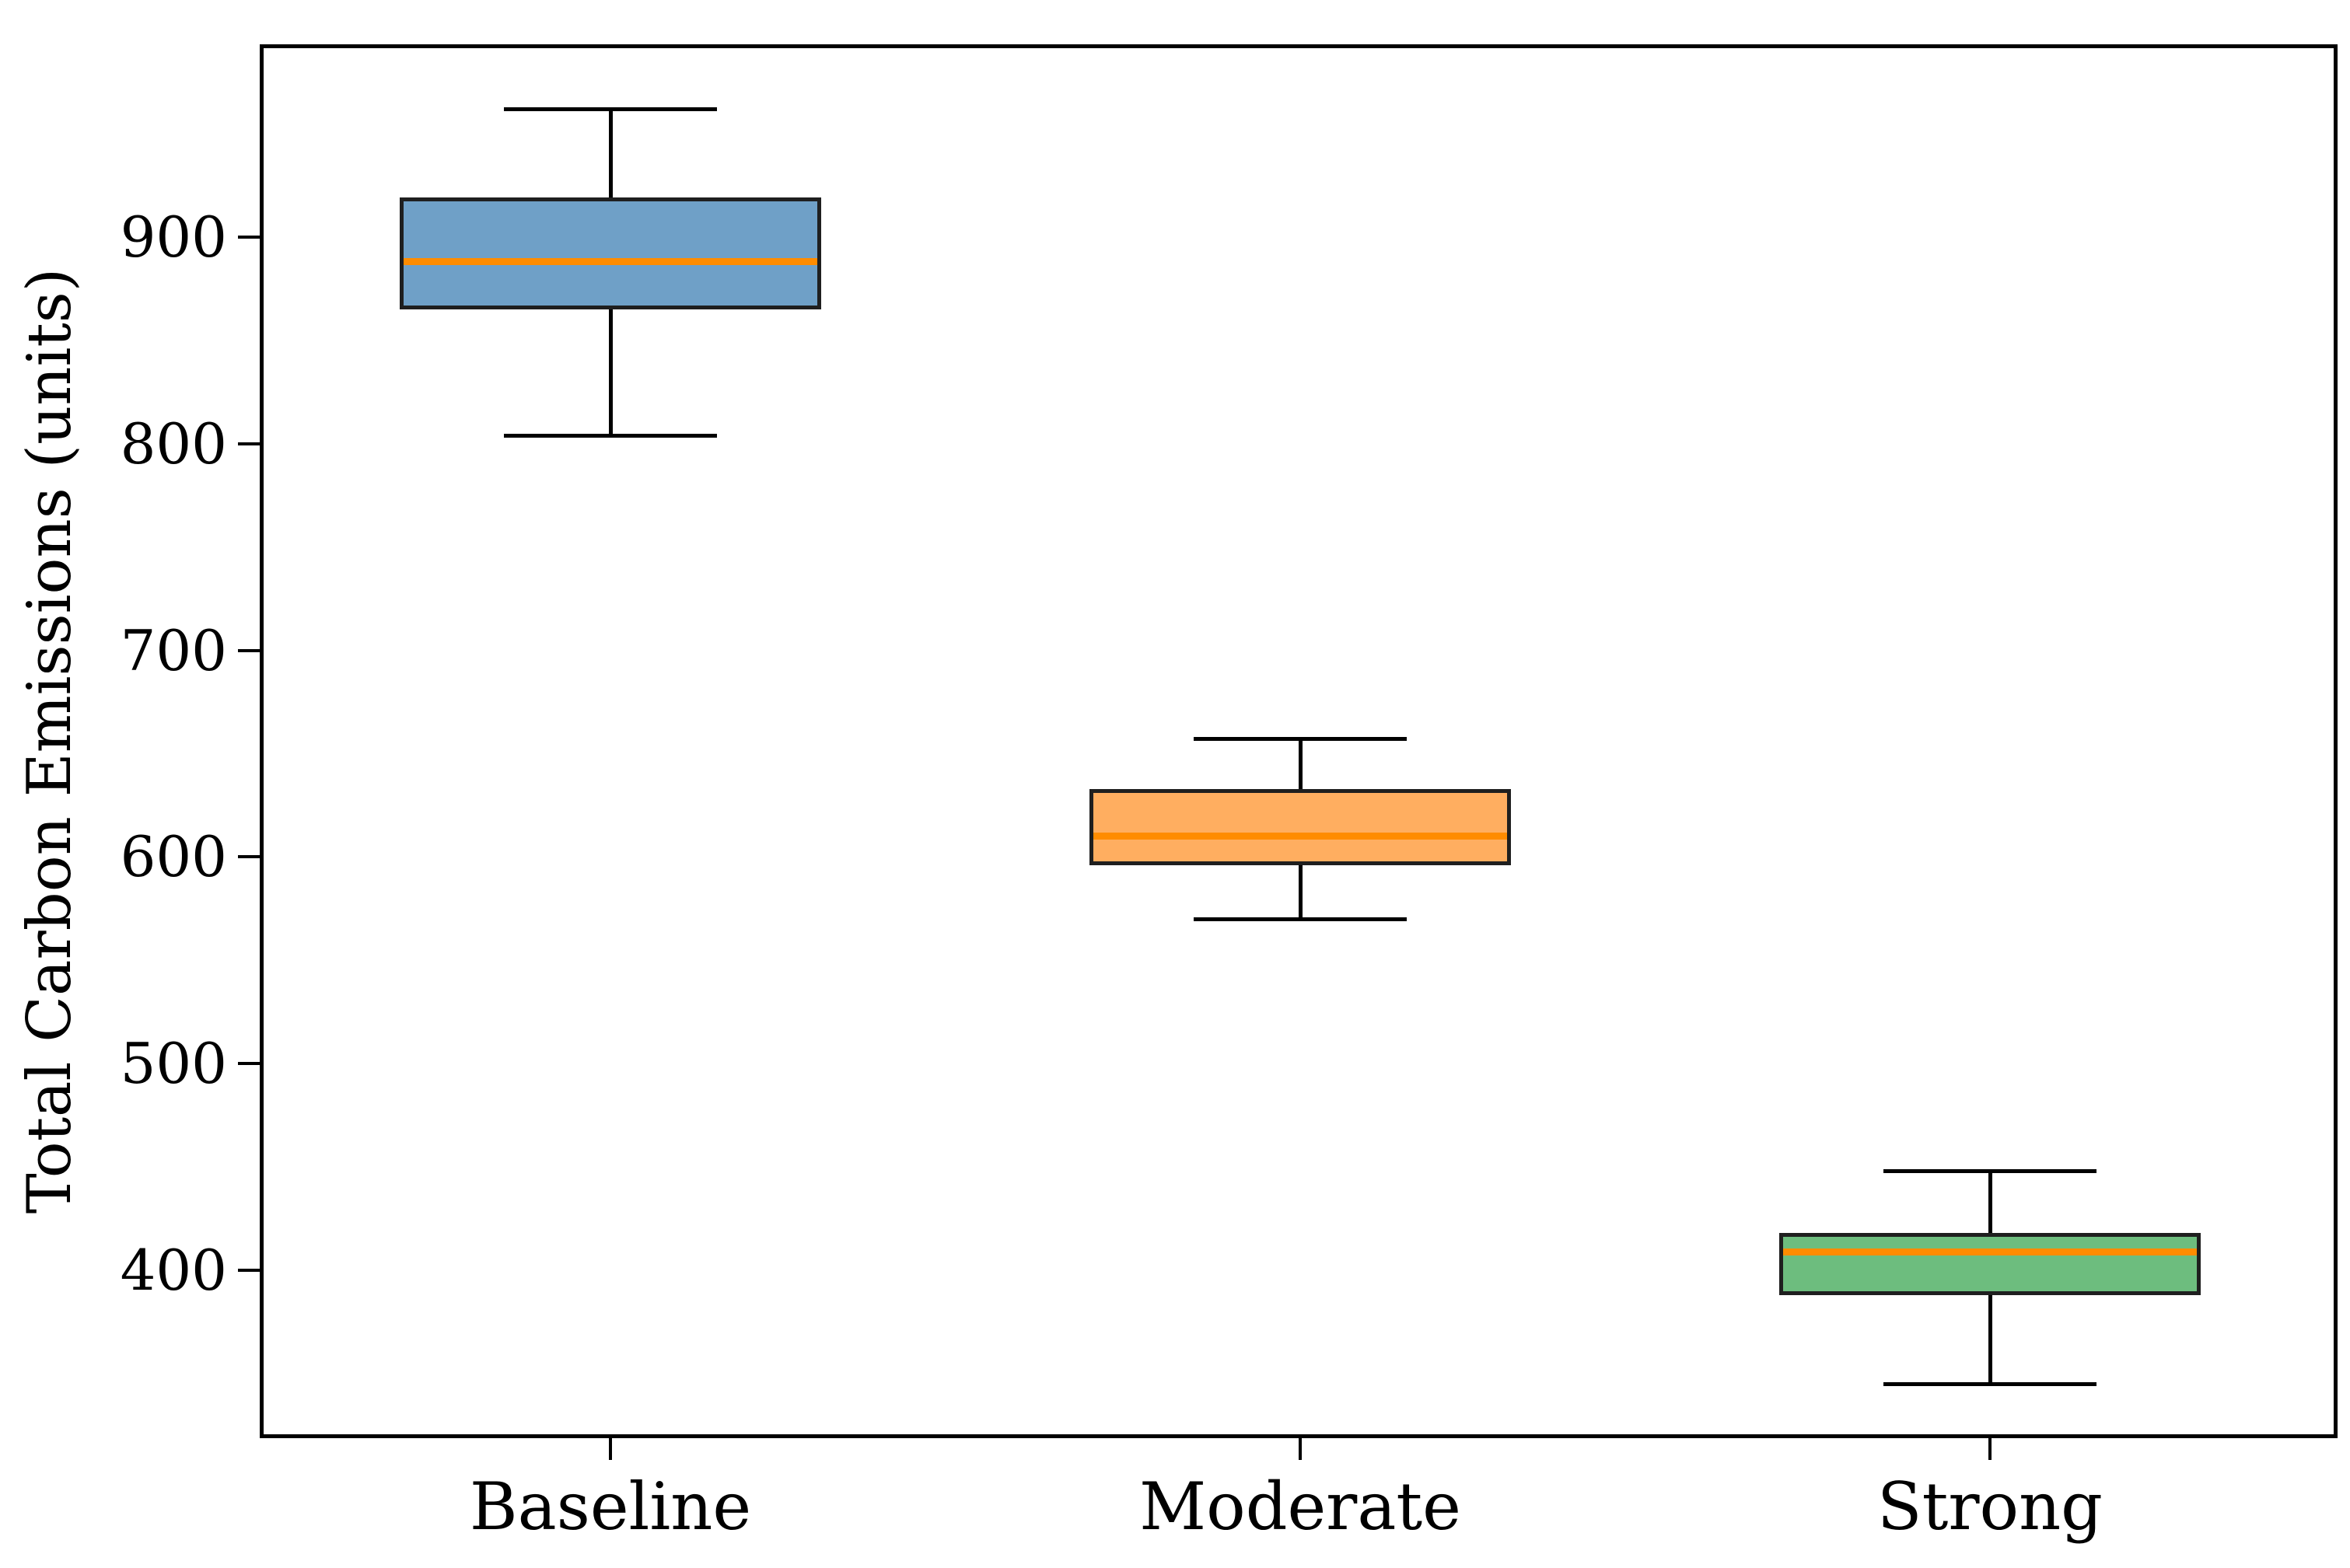 This screenshot has width=2350, height=1568. I want to click on y-tick-label: 900, so click(173, 237).